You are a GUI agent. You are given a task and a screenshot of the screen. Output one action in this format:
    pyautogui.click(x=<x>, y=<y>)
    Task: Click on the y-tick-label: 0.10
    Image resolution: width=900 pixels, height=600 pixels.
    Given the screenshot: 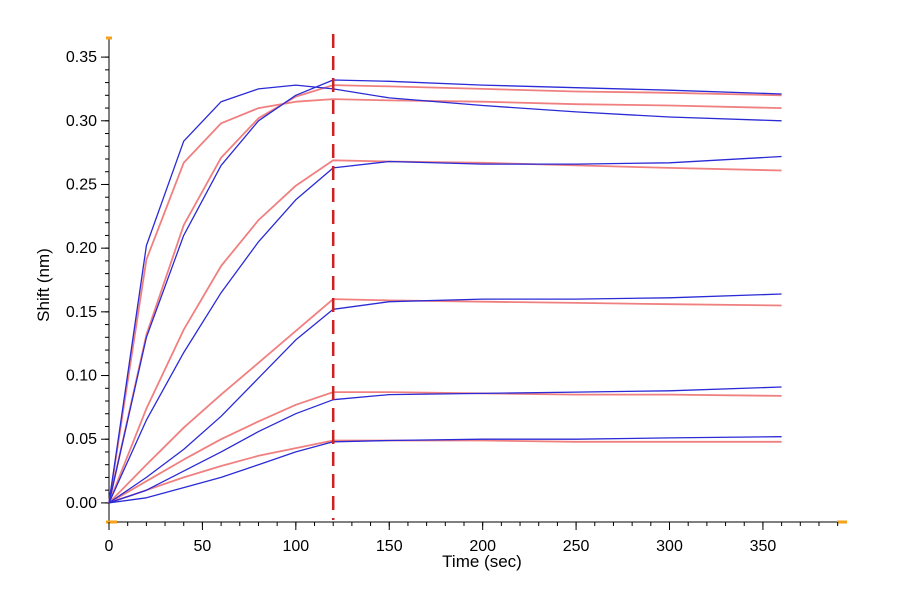 What is the action you would take?
    pyautogui.click(x=81, y=376)
    